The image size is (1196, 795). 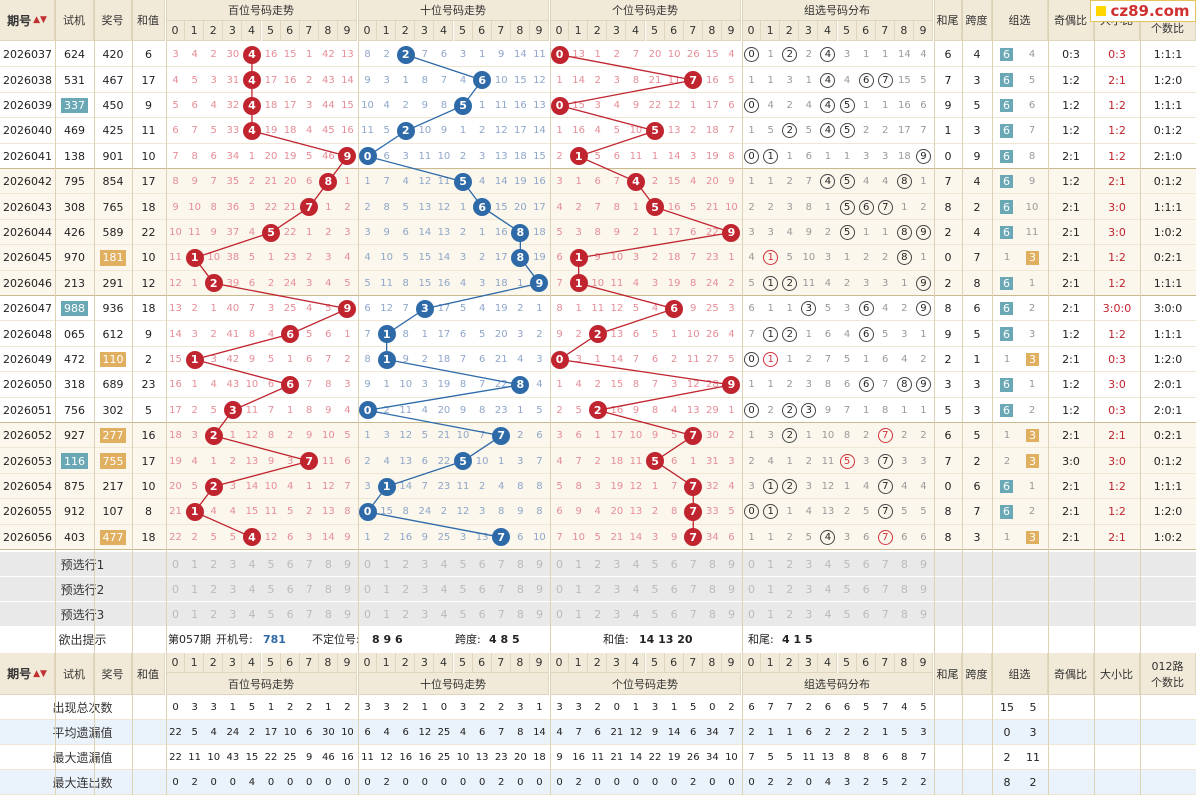 I want to click on footer-period-header: 期号 ▲▼, so click(x=27, y=674).